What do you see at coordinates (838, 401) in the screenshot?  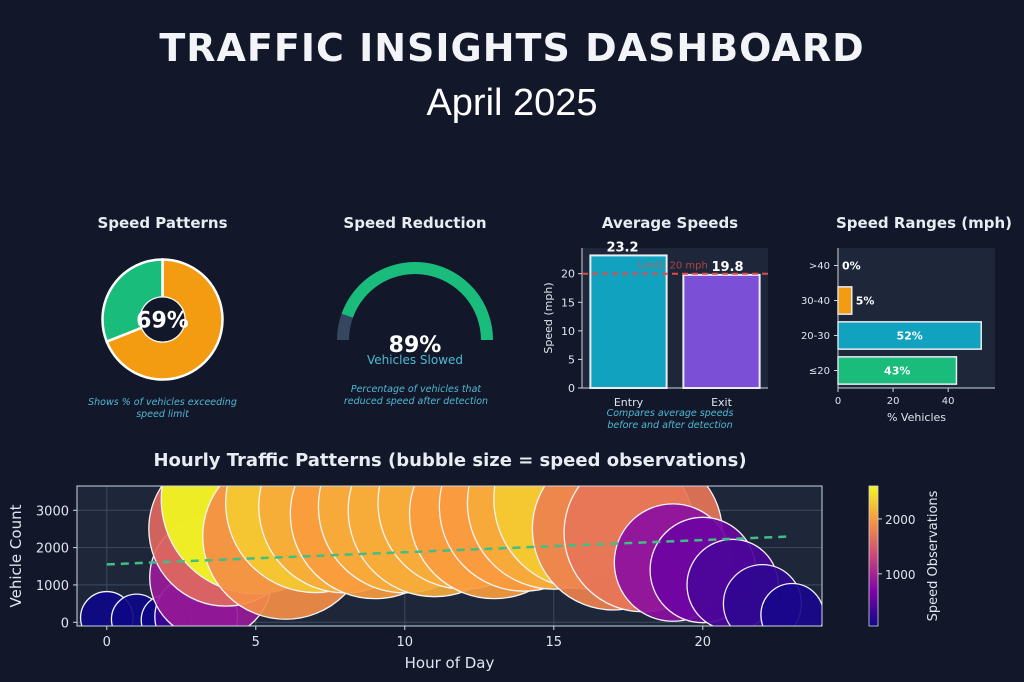 I see `ranges-xtick-label: 0` at bounding box center [838, 401].